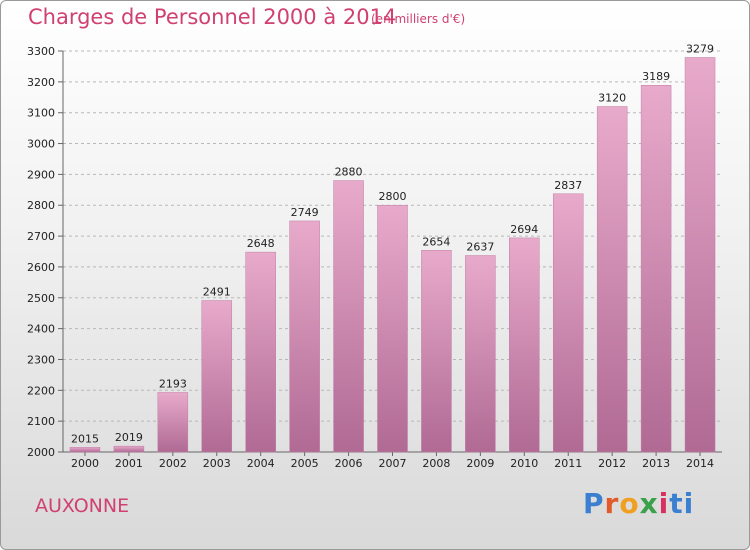 The image size is (750, 550). Describe the element at coordinates (436, 463) in the screenshot. I see `x-tick-label: 2008` at that location.